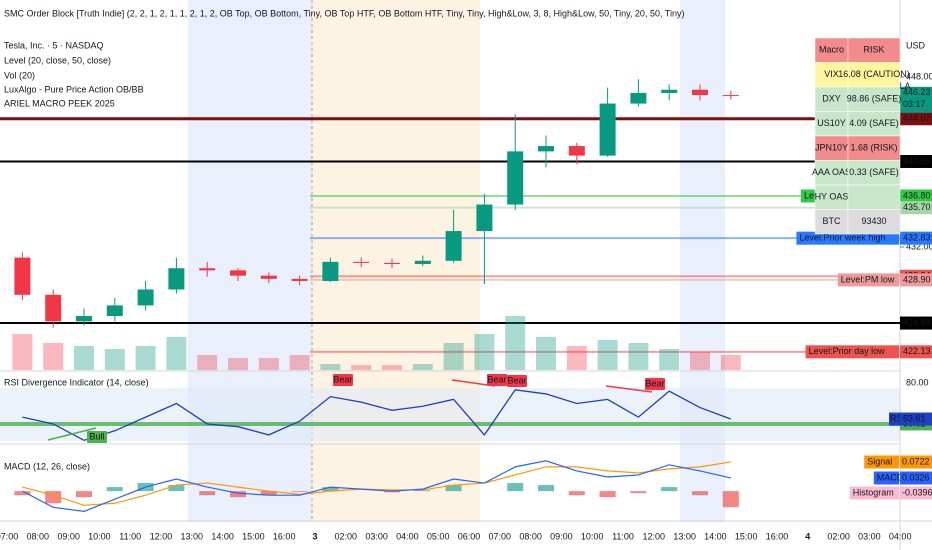  Describe the element at coordinates (890, 477) in the screenshot. I see `indicator-name: MACD` at that location.